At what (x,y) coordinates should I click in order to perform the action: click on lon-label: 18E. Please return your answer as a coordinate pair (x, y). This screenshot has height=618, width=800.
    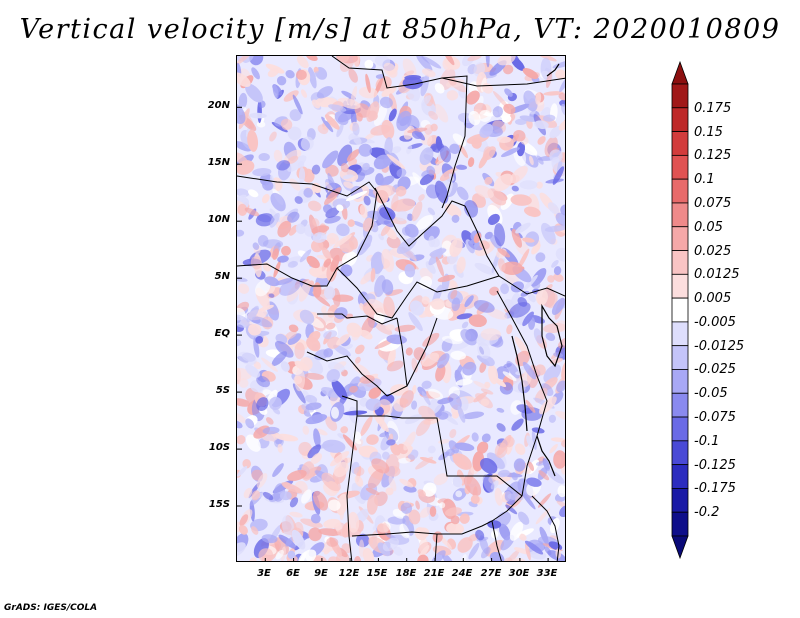
    Looking at the image, I should click on (406, 573).